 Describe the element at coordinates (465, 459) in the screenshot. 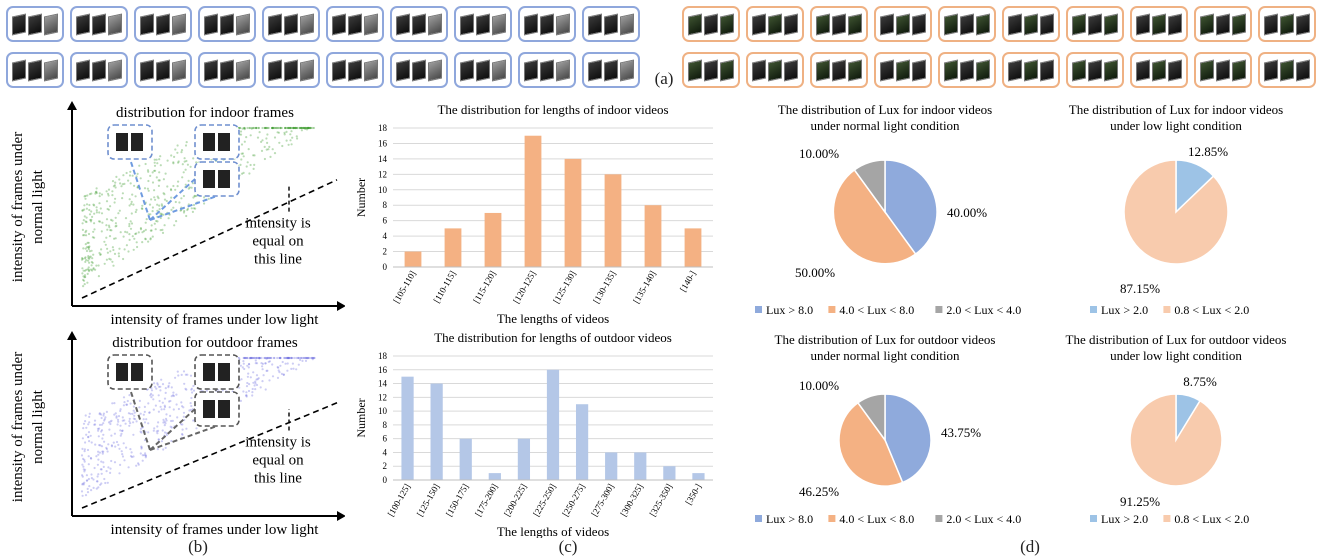

I see `bar` at that location.